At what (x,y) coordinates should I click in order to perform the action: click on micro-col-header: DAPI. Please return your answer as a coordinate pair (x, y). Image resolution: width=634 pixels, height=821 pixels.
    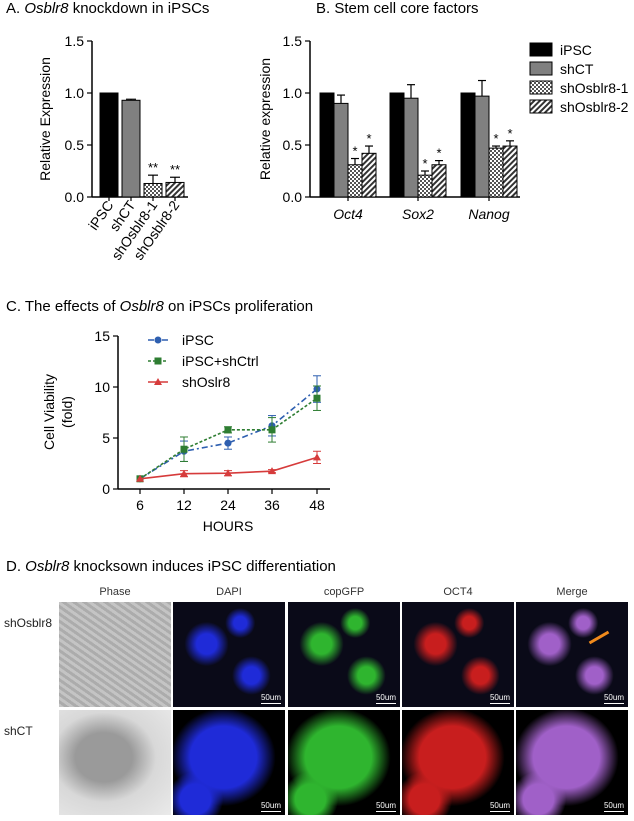
    Looking at the image, I should click on (229, 592).